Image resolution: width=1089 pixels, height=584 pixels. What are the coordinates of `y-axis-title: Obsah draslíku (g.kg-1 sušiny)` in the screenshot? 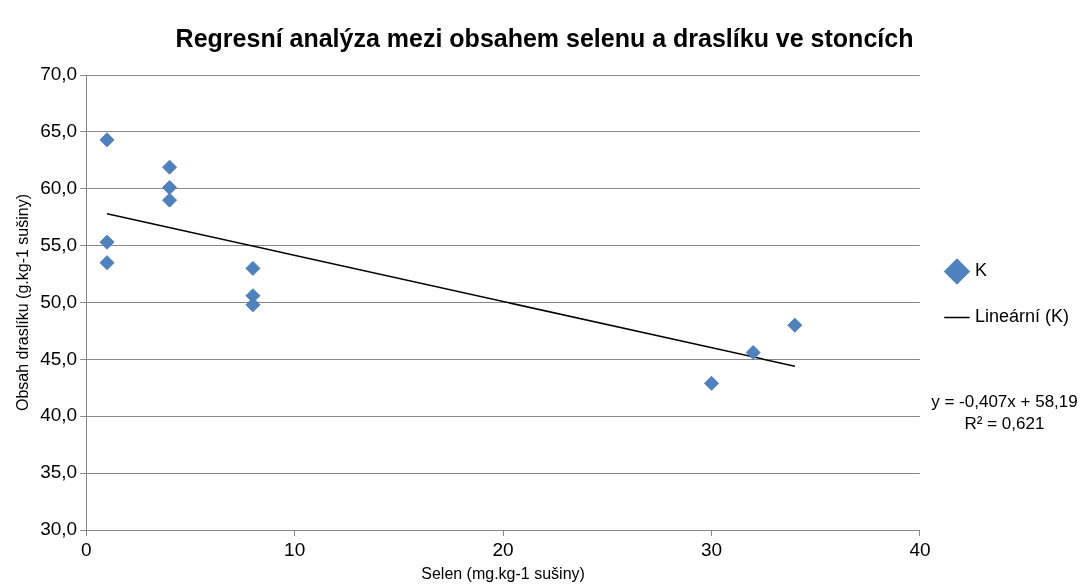 It's located at (23, 302).